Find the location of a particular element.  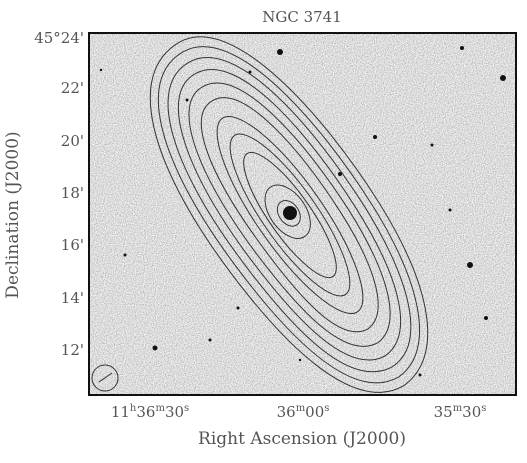

y-axis-label: Declination (J2000) is located at coordinates (13, 214).